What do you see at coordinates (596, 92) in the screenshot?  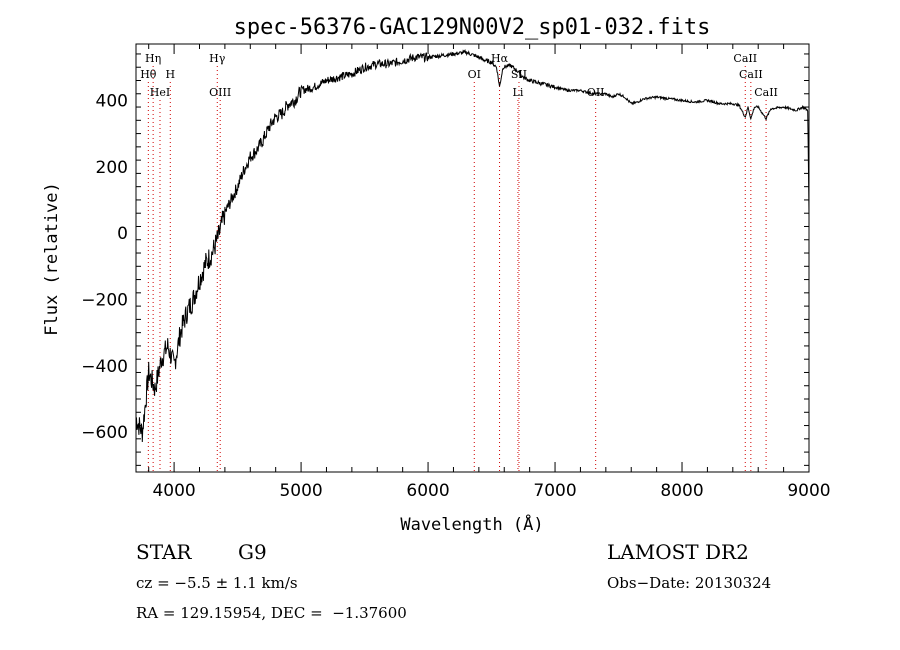 I see `spectral-line-label: OII` at bounding box center [596, 92].